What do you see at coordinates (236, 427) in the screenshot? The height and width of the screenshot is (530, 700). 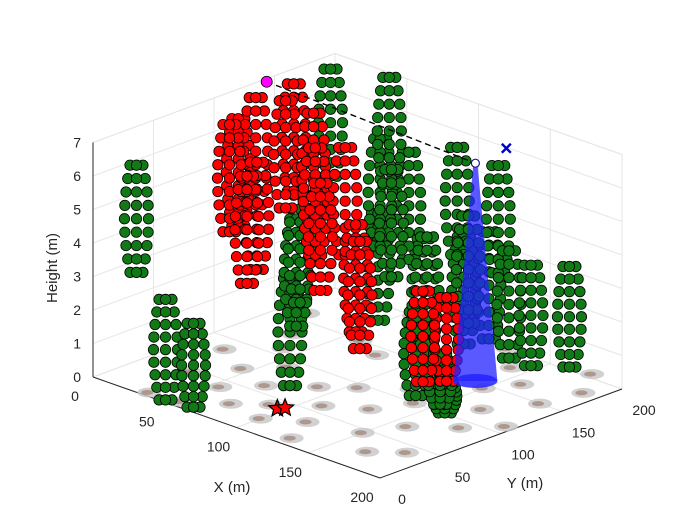 I see `x-axis-line` at bounding box center [236, 427].